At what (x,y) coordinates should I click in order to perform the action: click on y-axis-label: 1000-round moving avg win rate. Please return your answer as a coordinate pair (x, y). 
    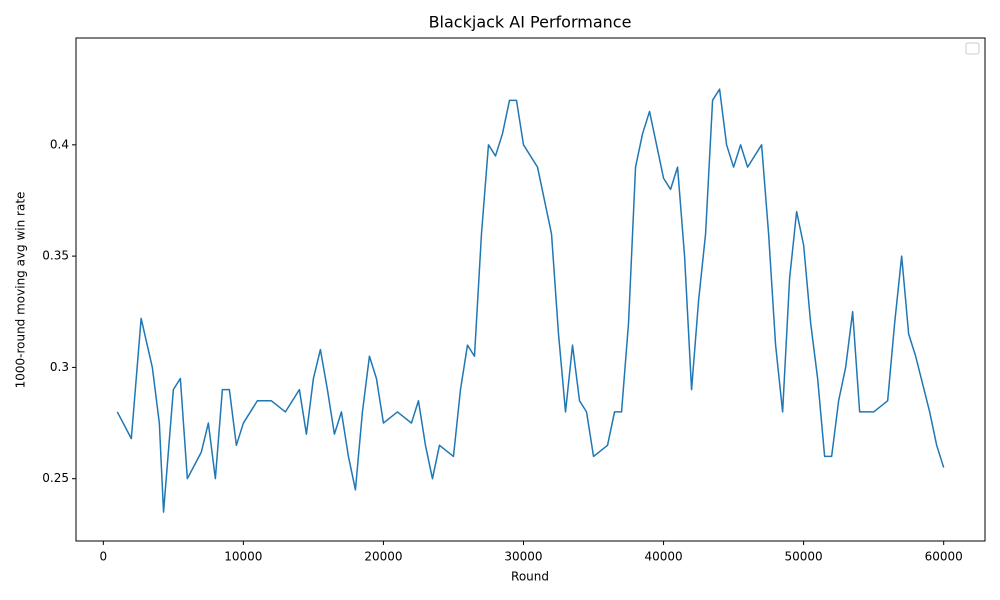
    Looking at the image, I should click on (21, 290).